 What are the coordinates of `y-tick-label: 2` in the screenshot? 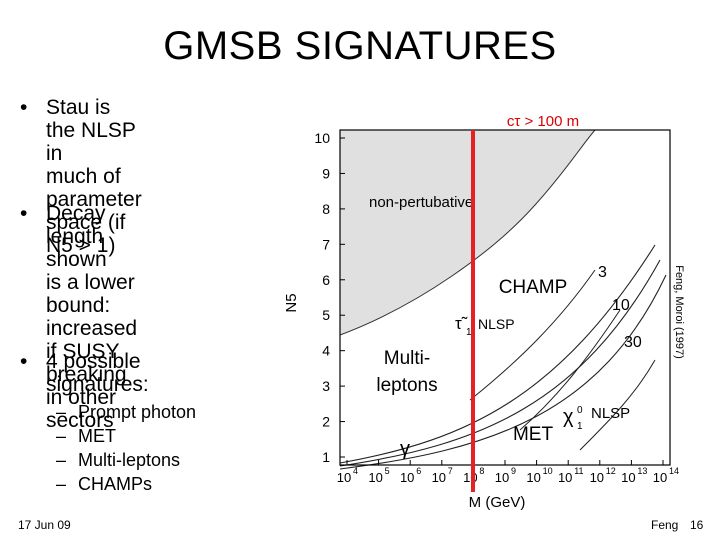 It's located at (326, 422).